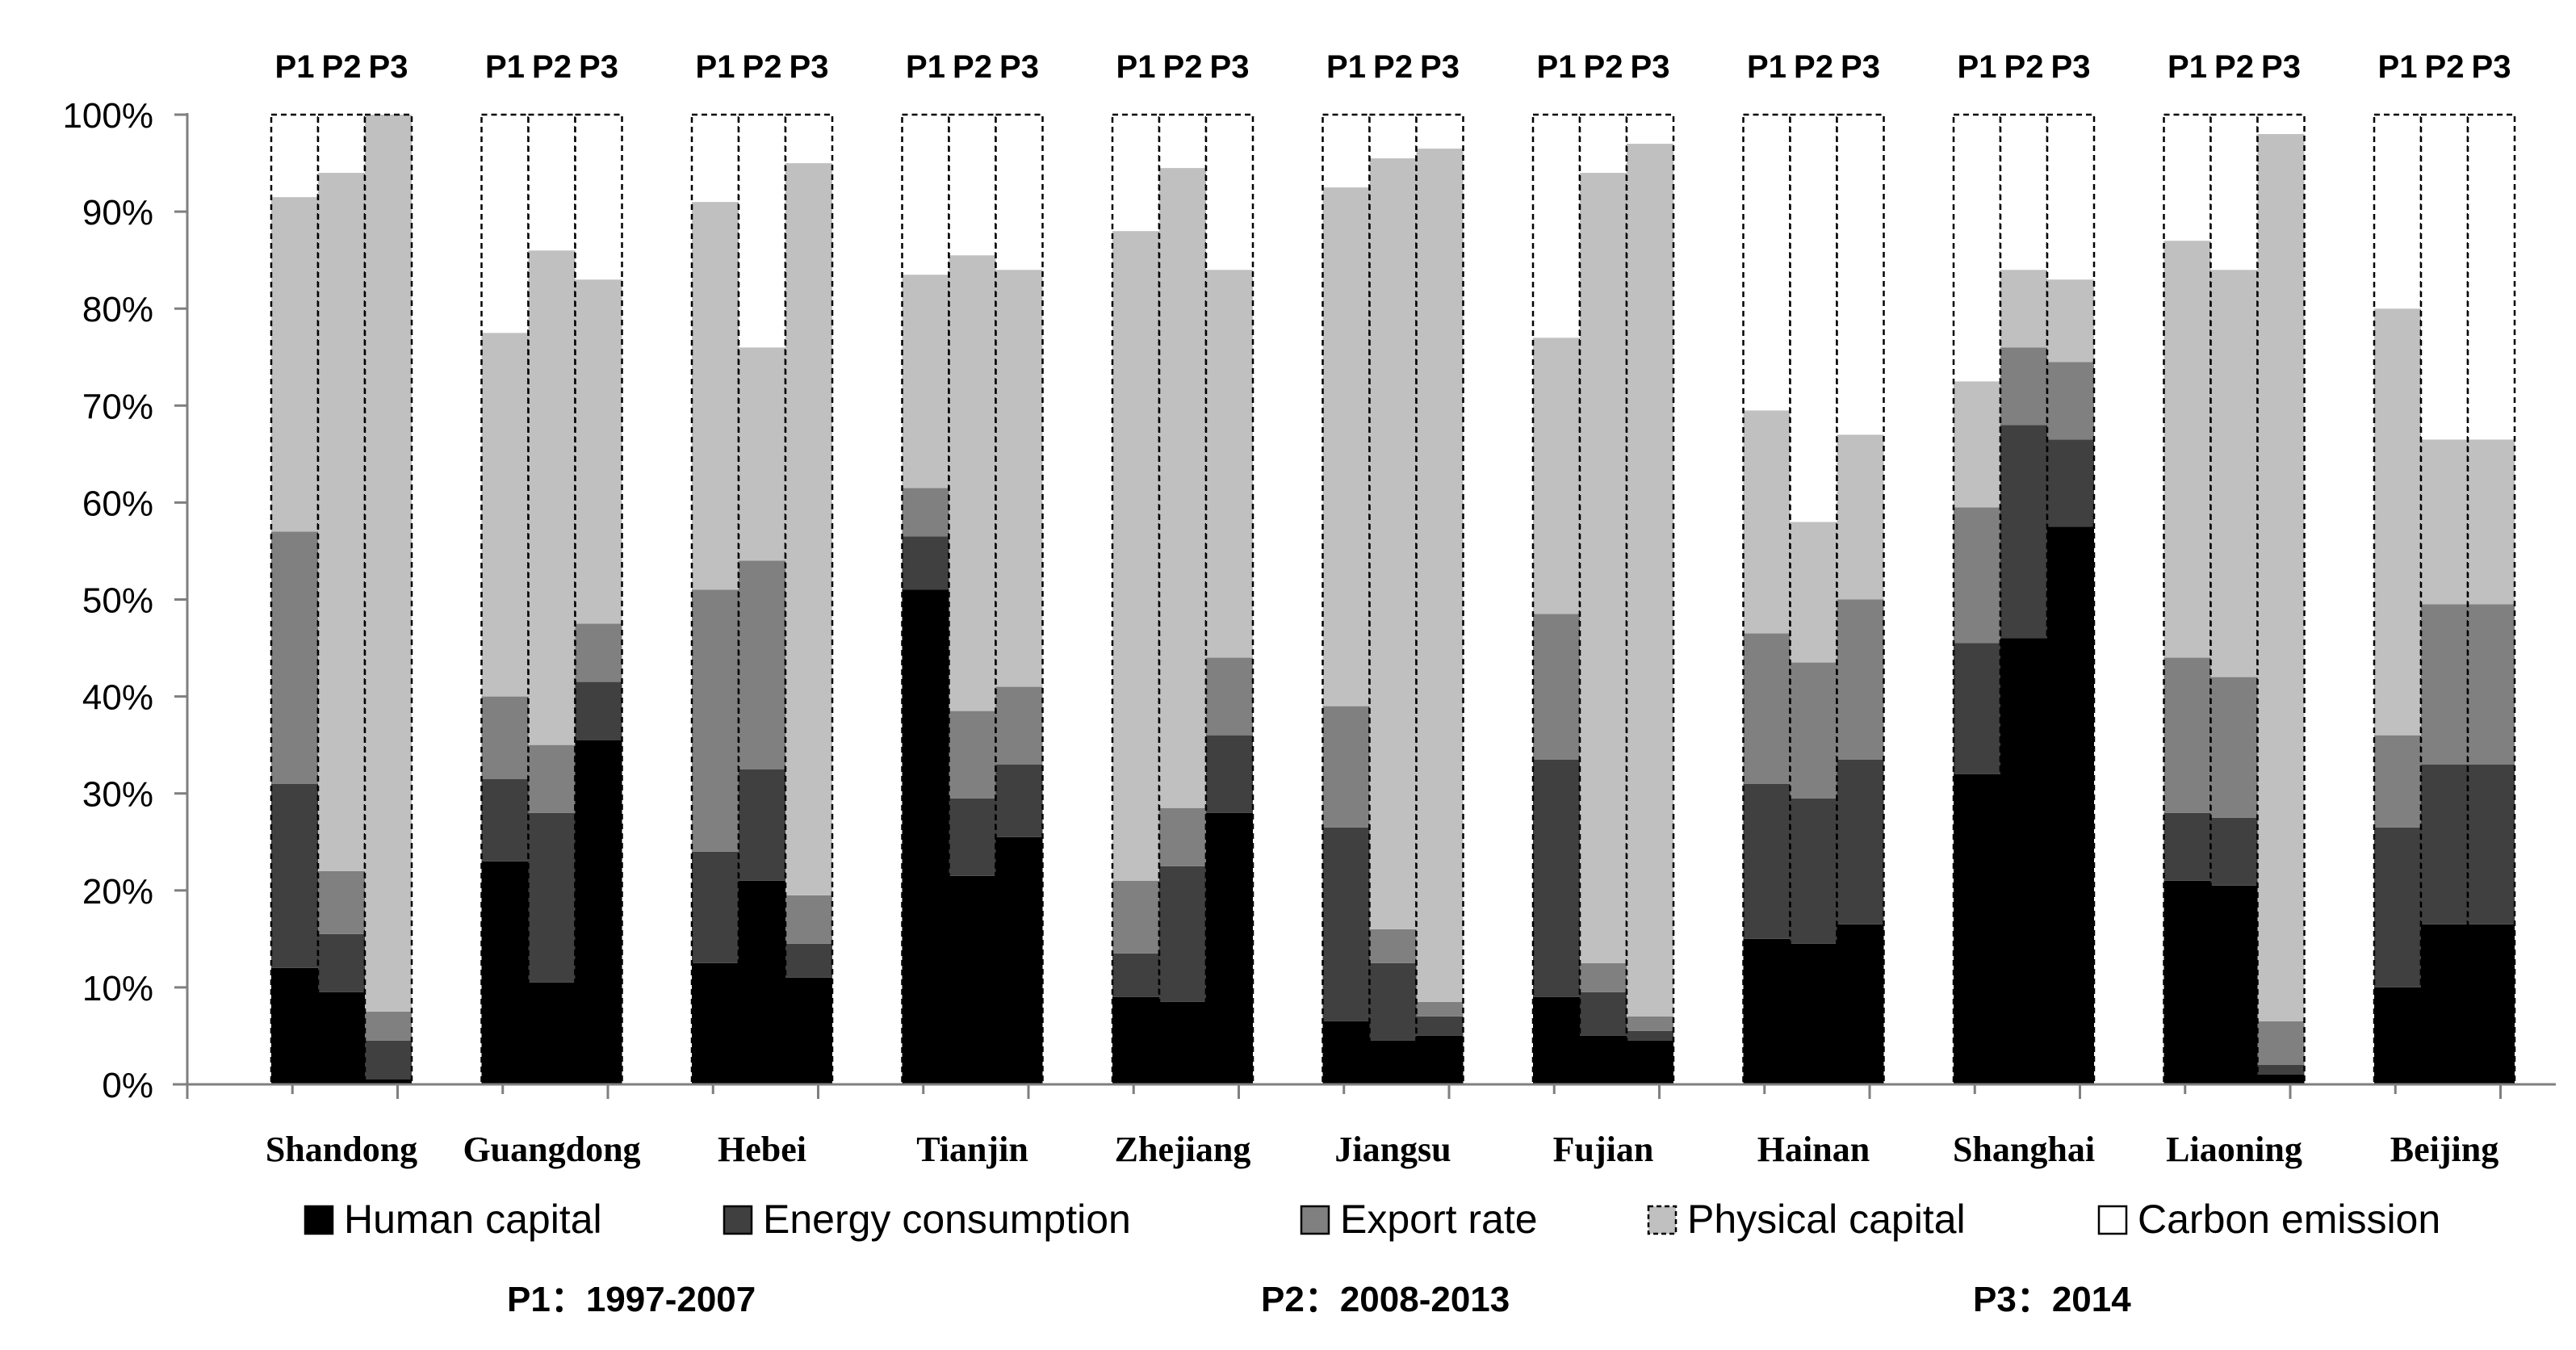 This screenshot has height=1350, width=2576. I want to click on y-tick-label: 20%, so click(117, 892).